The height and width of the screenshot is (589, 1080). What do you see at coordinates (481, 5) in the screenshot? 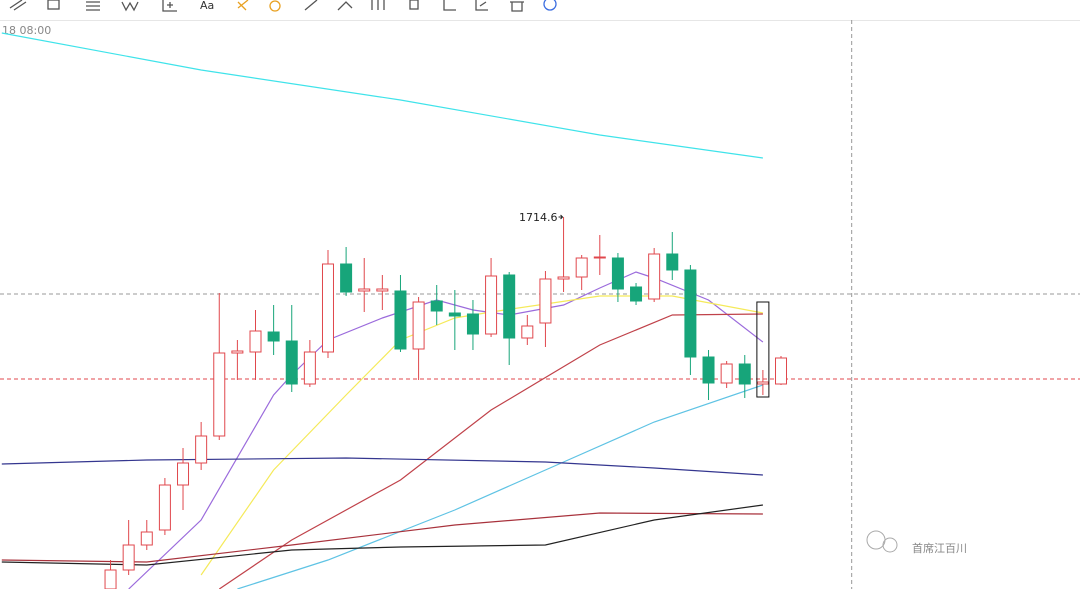
I see `tool-stats` at bounding box center [481, 5].